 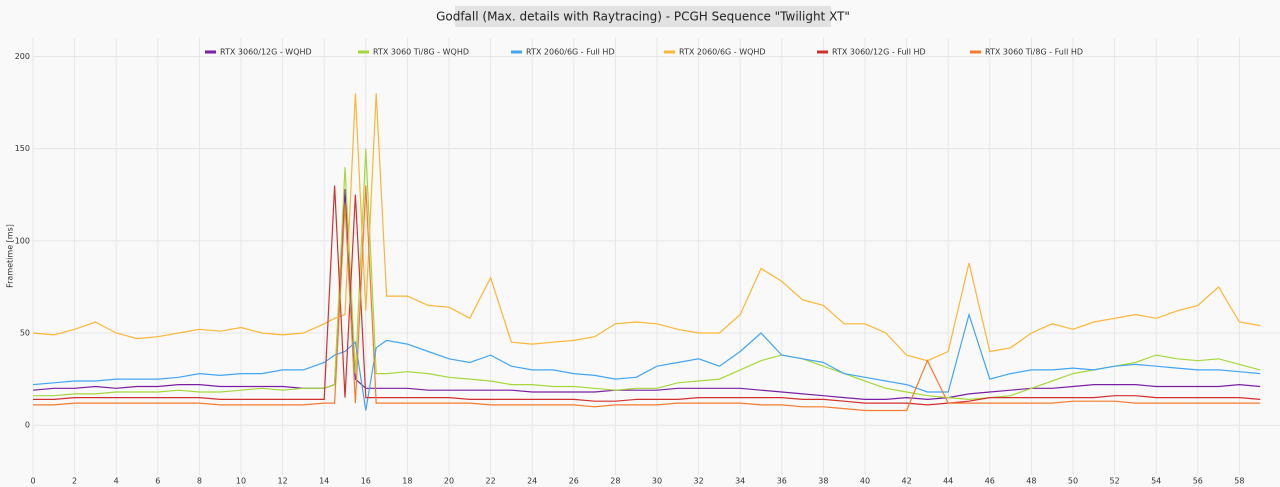 I want to click on x-tick-label: 58, so click(x=1239, y=481).